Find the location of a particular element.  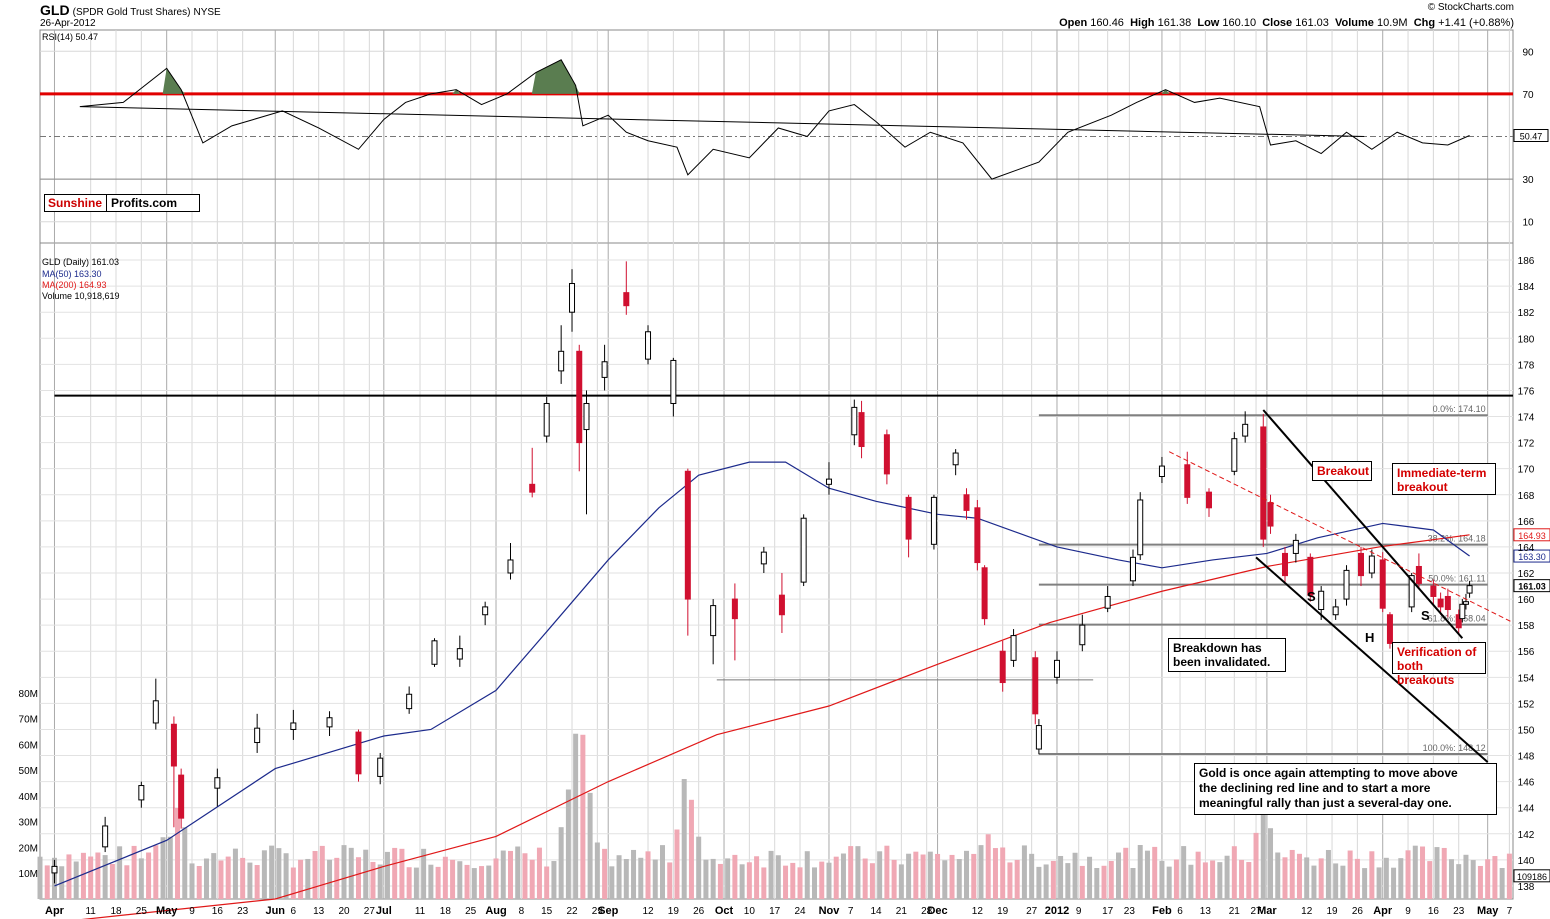

rsi-overbought-fill is located at coordinates (1165, 91).